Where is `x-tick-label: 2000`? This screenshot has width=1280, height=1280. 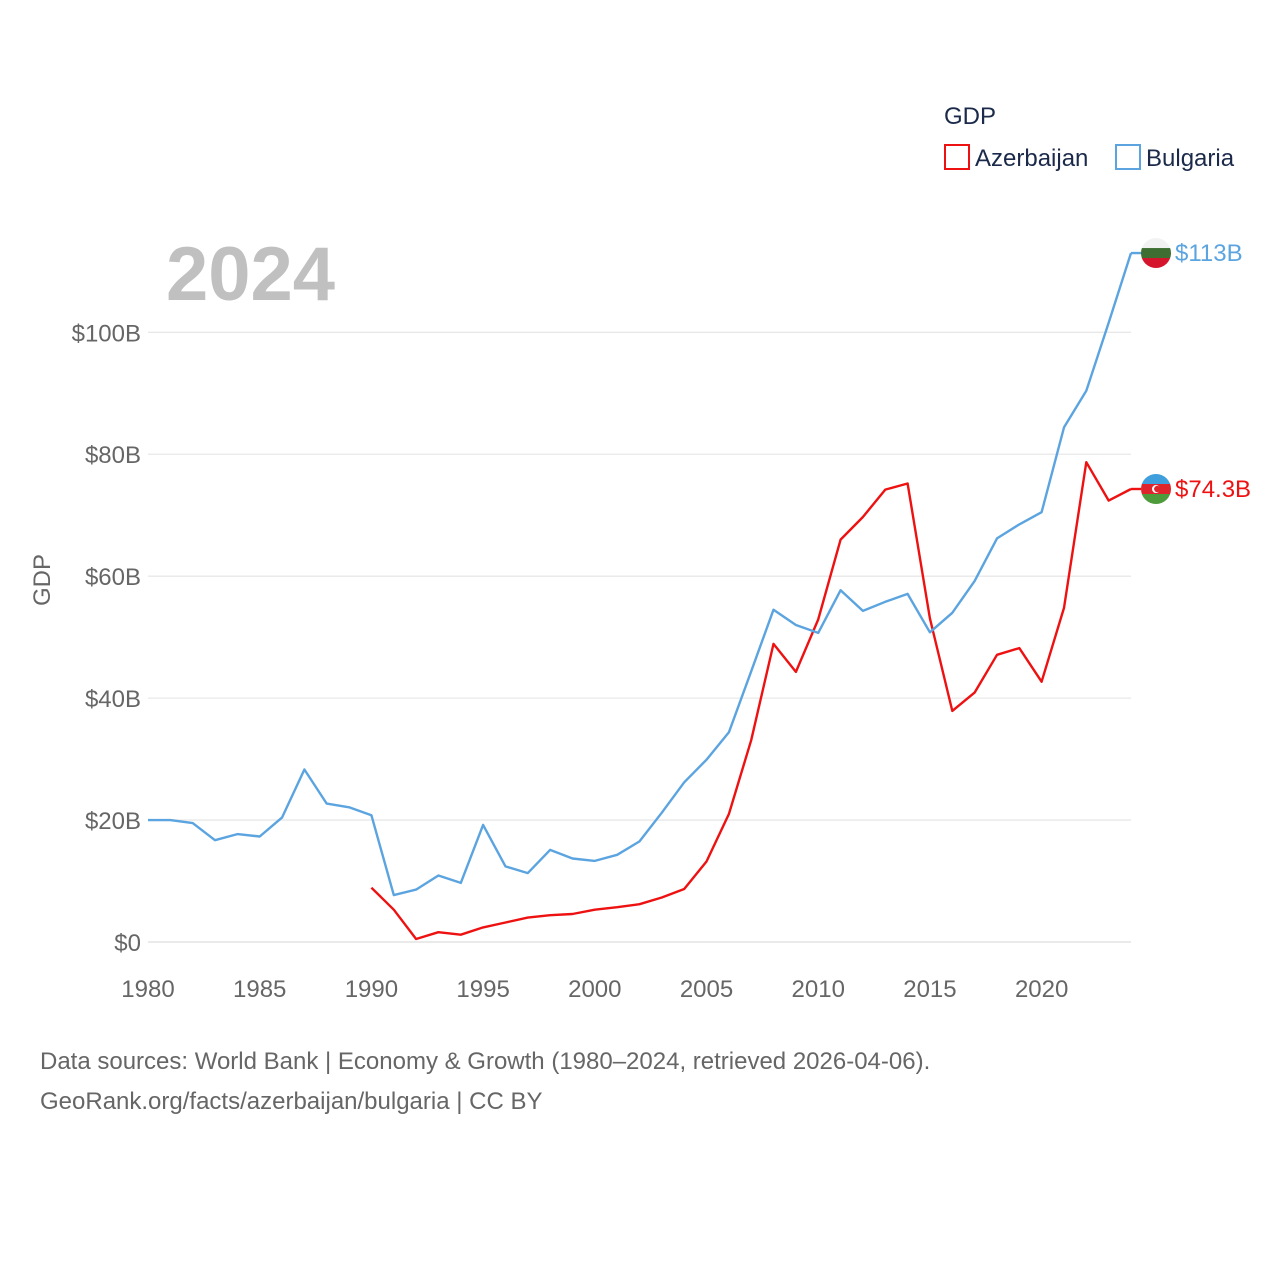
x-tick-label: 2000 is located at coordinates (594, 989).